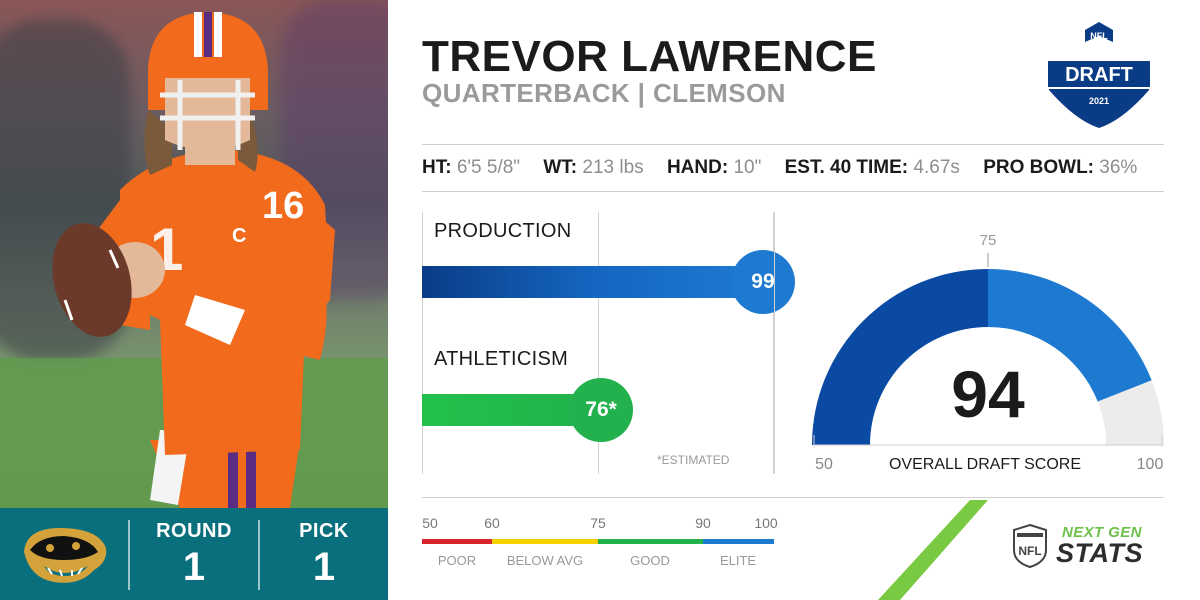 The width and height of the screenshot is (1200, 600). I want to click on scale-tick-75: 75, so click(598, 523).